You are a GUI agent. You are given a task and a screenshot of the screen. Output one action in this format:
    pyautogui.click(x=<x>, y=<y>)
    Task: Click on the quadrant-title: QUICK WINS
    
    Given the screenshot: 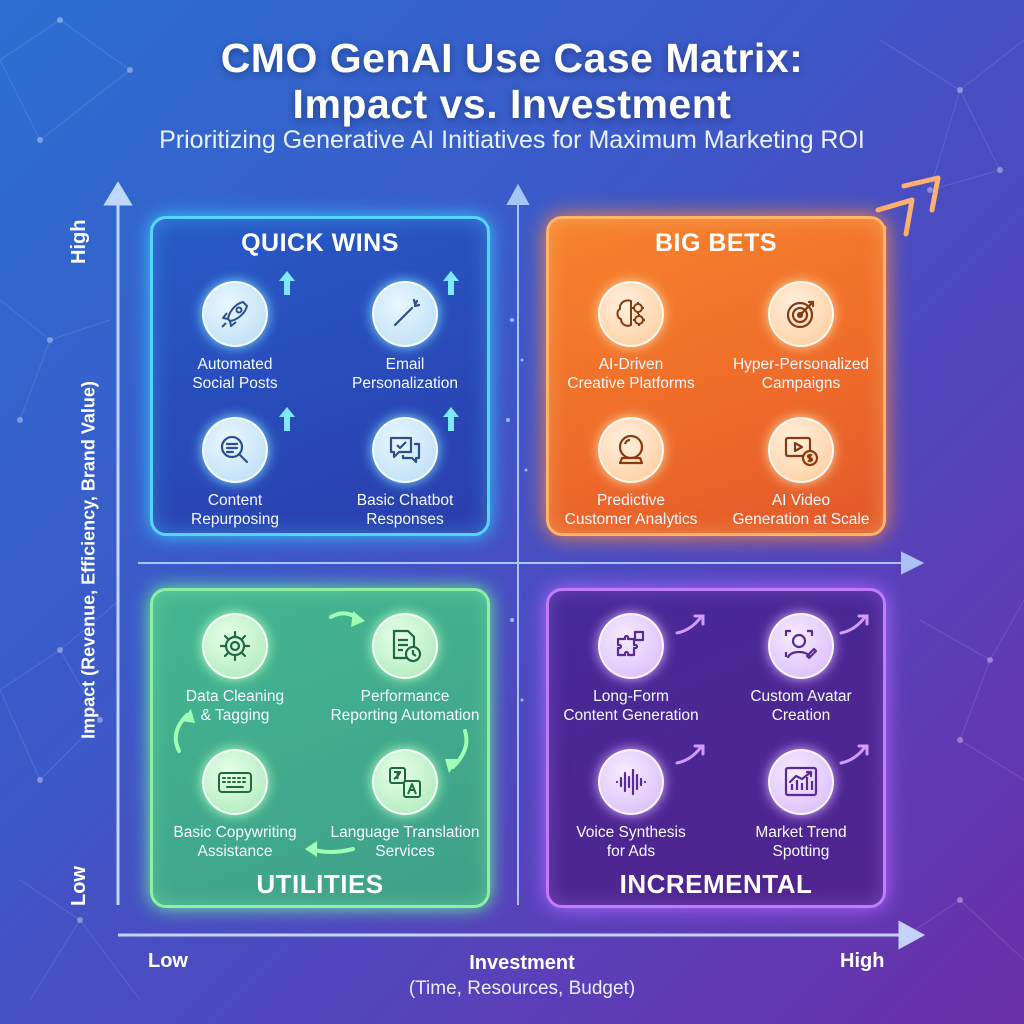 What is the action you would take?
    pyautogui.click(x=320, y=243)
    